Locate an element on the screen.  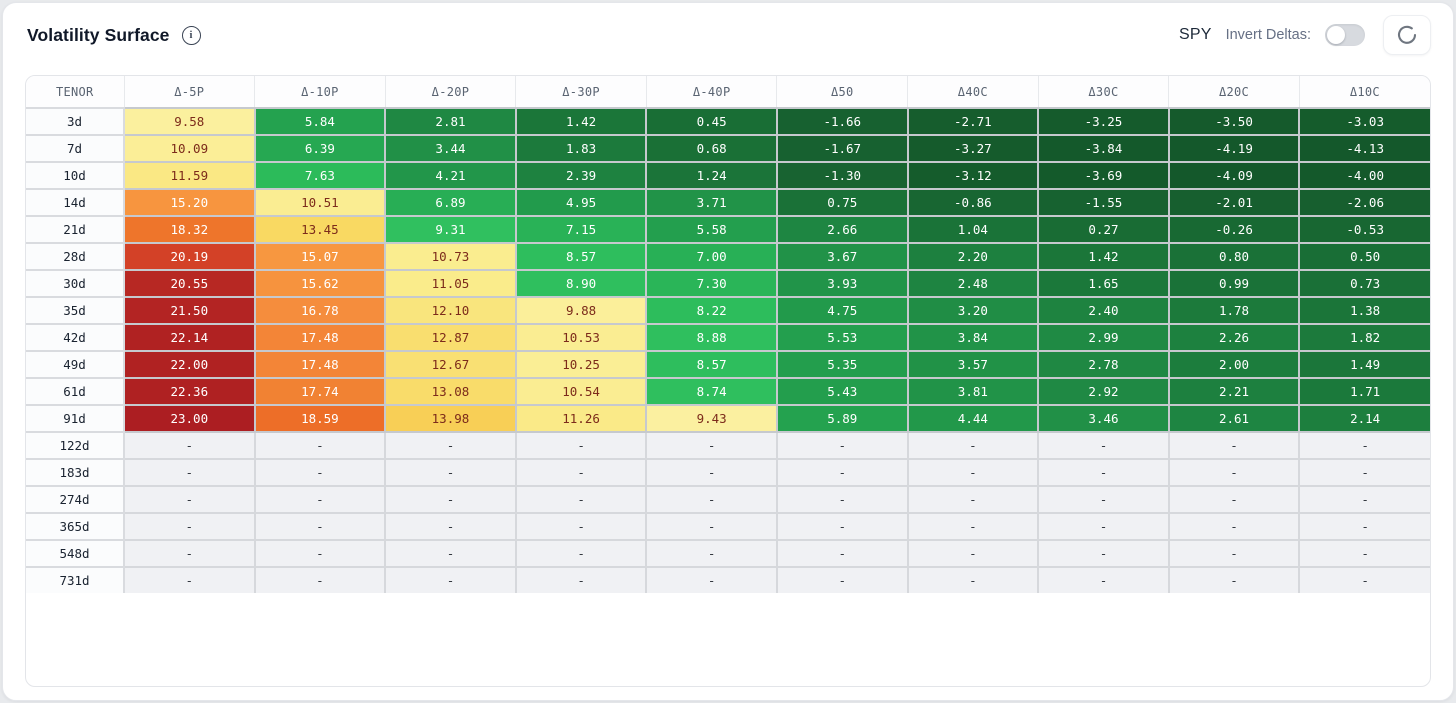
table-row: 122d - - - - - - - - - - is located at coordinates (728, 445).